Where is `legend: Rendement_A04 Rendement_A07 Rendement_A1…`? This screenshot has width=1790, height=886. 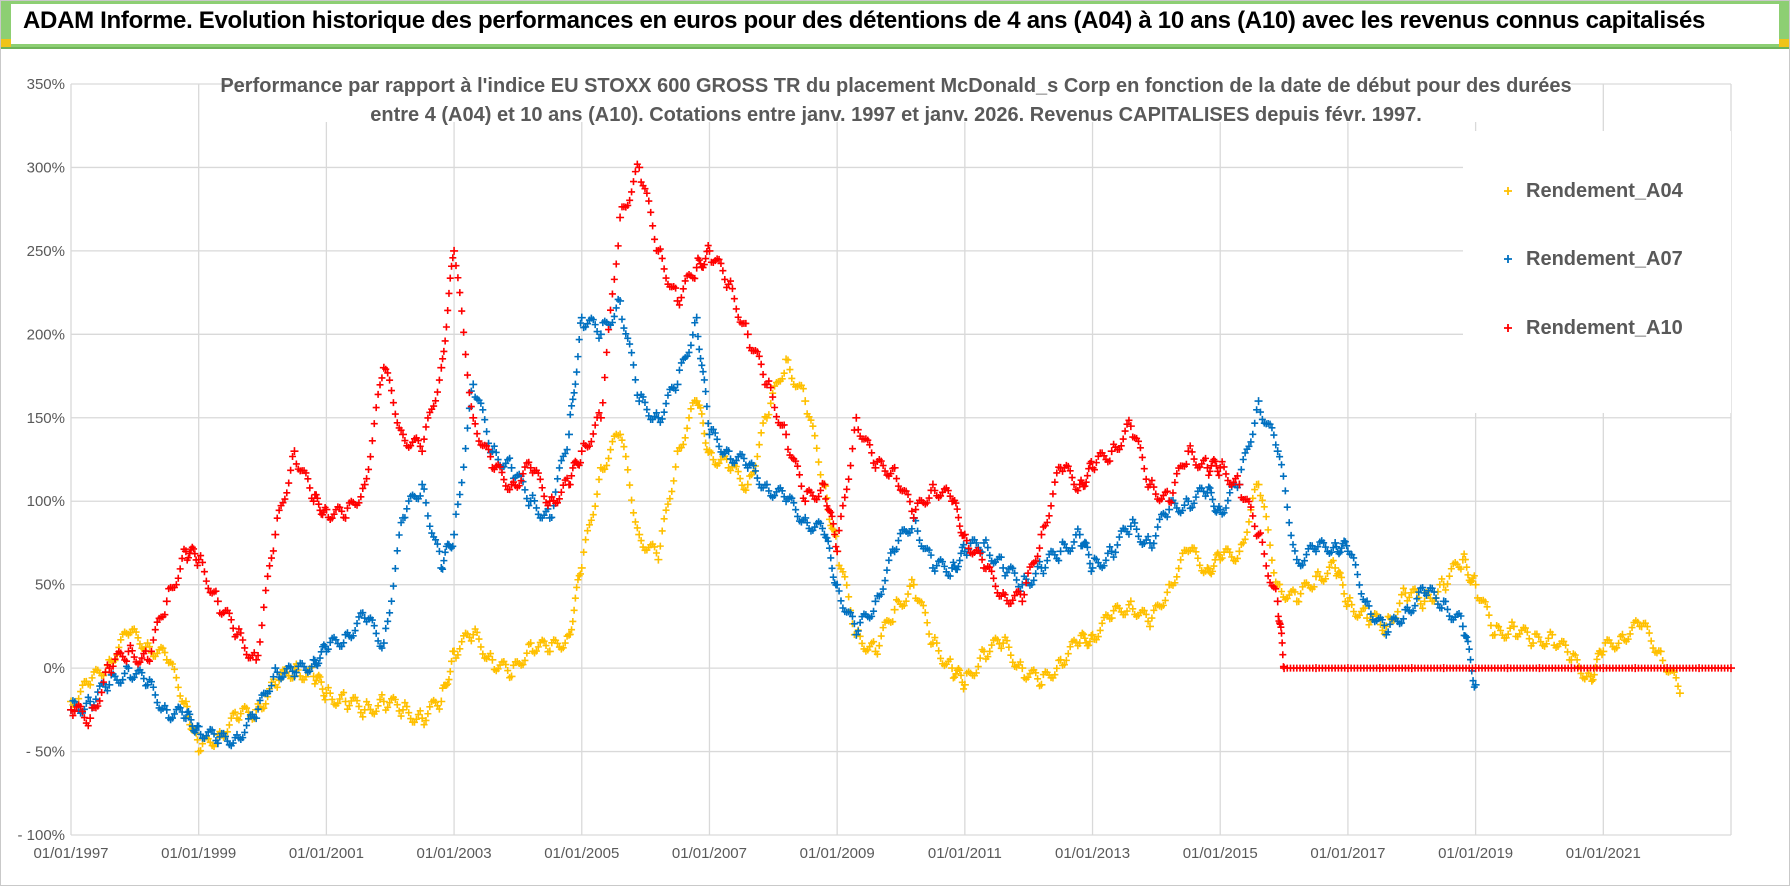
legend: Rendement_A04 Rendement_A07 Rendement_A1… is located at coordinates (1594, 259).